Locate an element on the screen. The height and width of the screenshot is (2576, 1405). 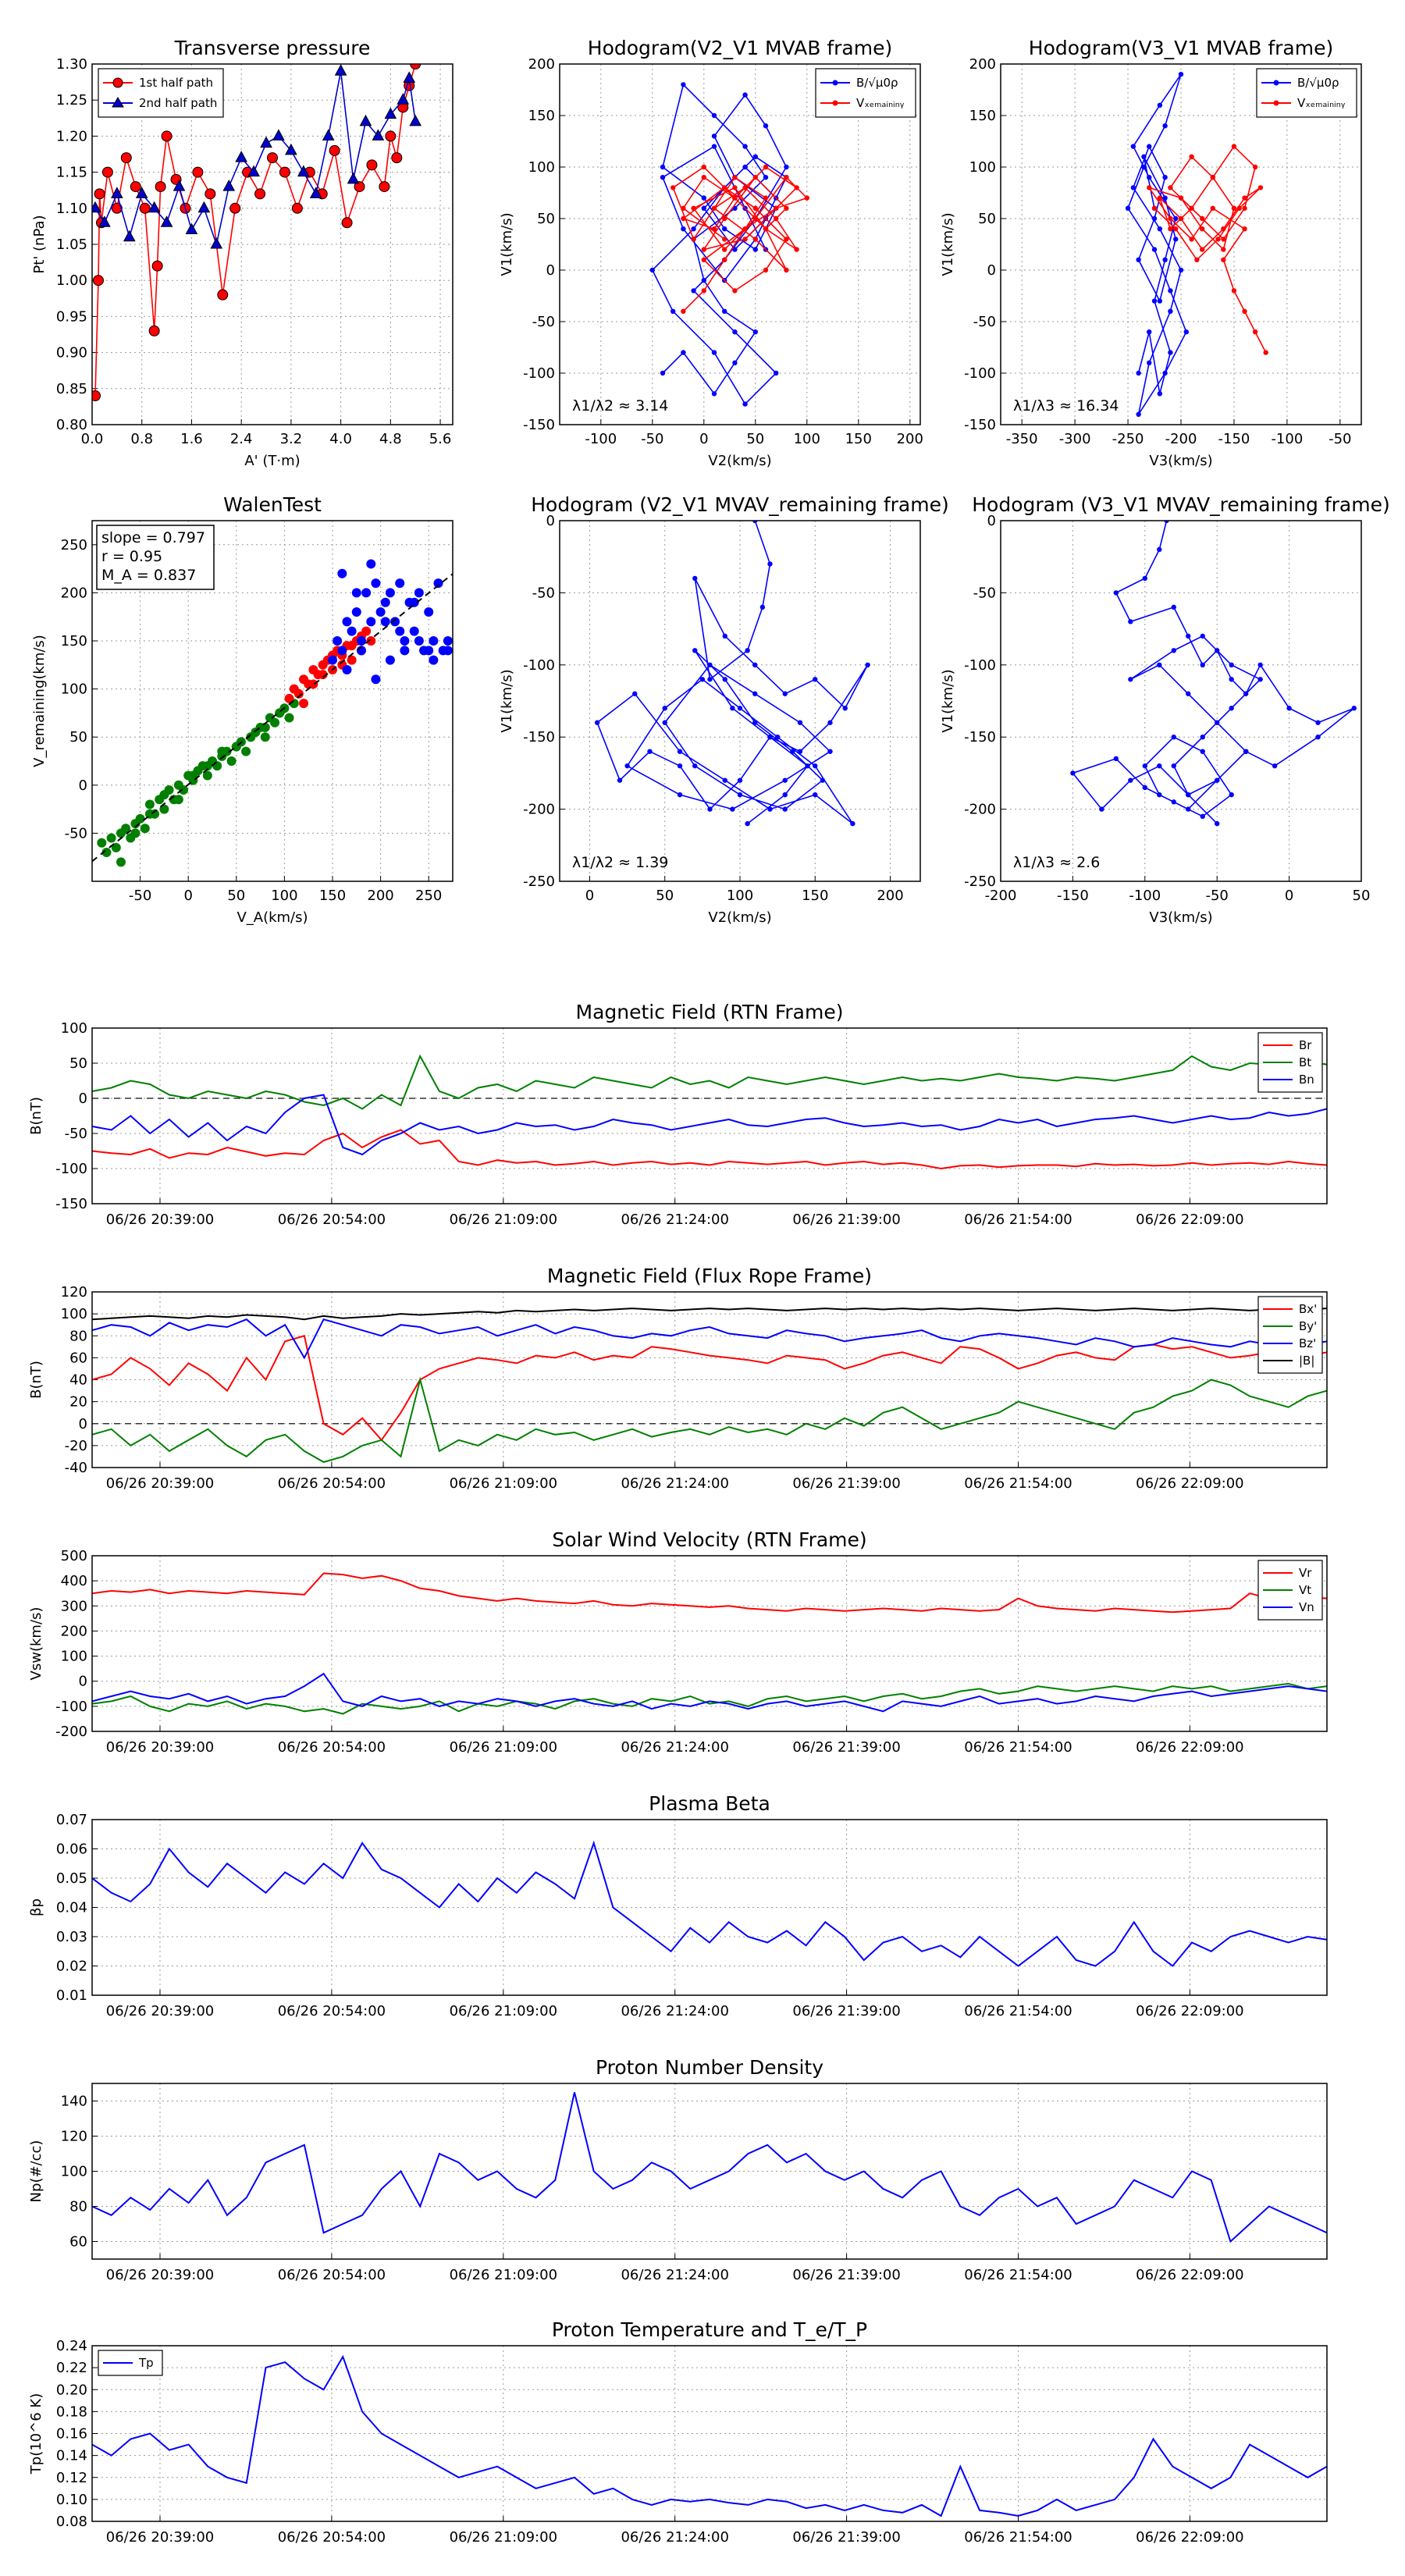
y-axis-label: V_remaining(km/s) is located at coordinates (40, 701).